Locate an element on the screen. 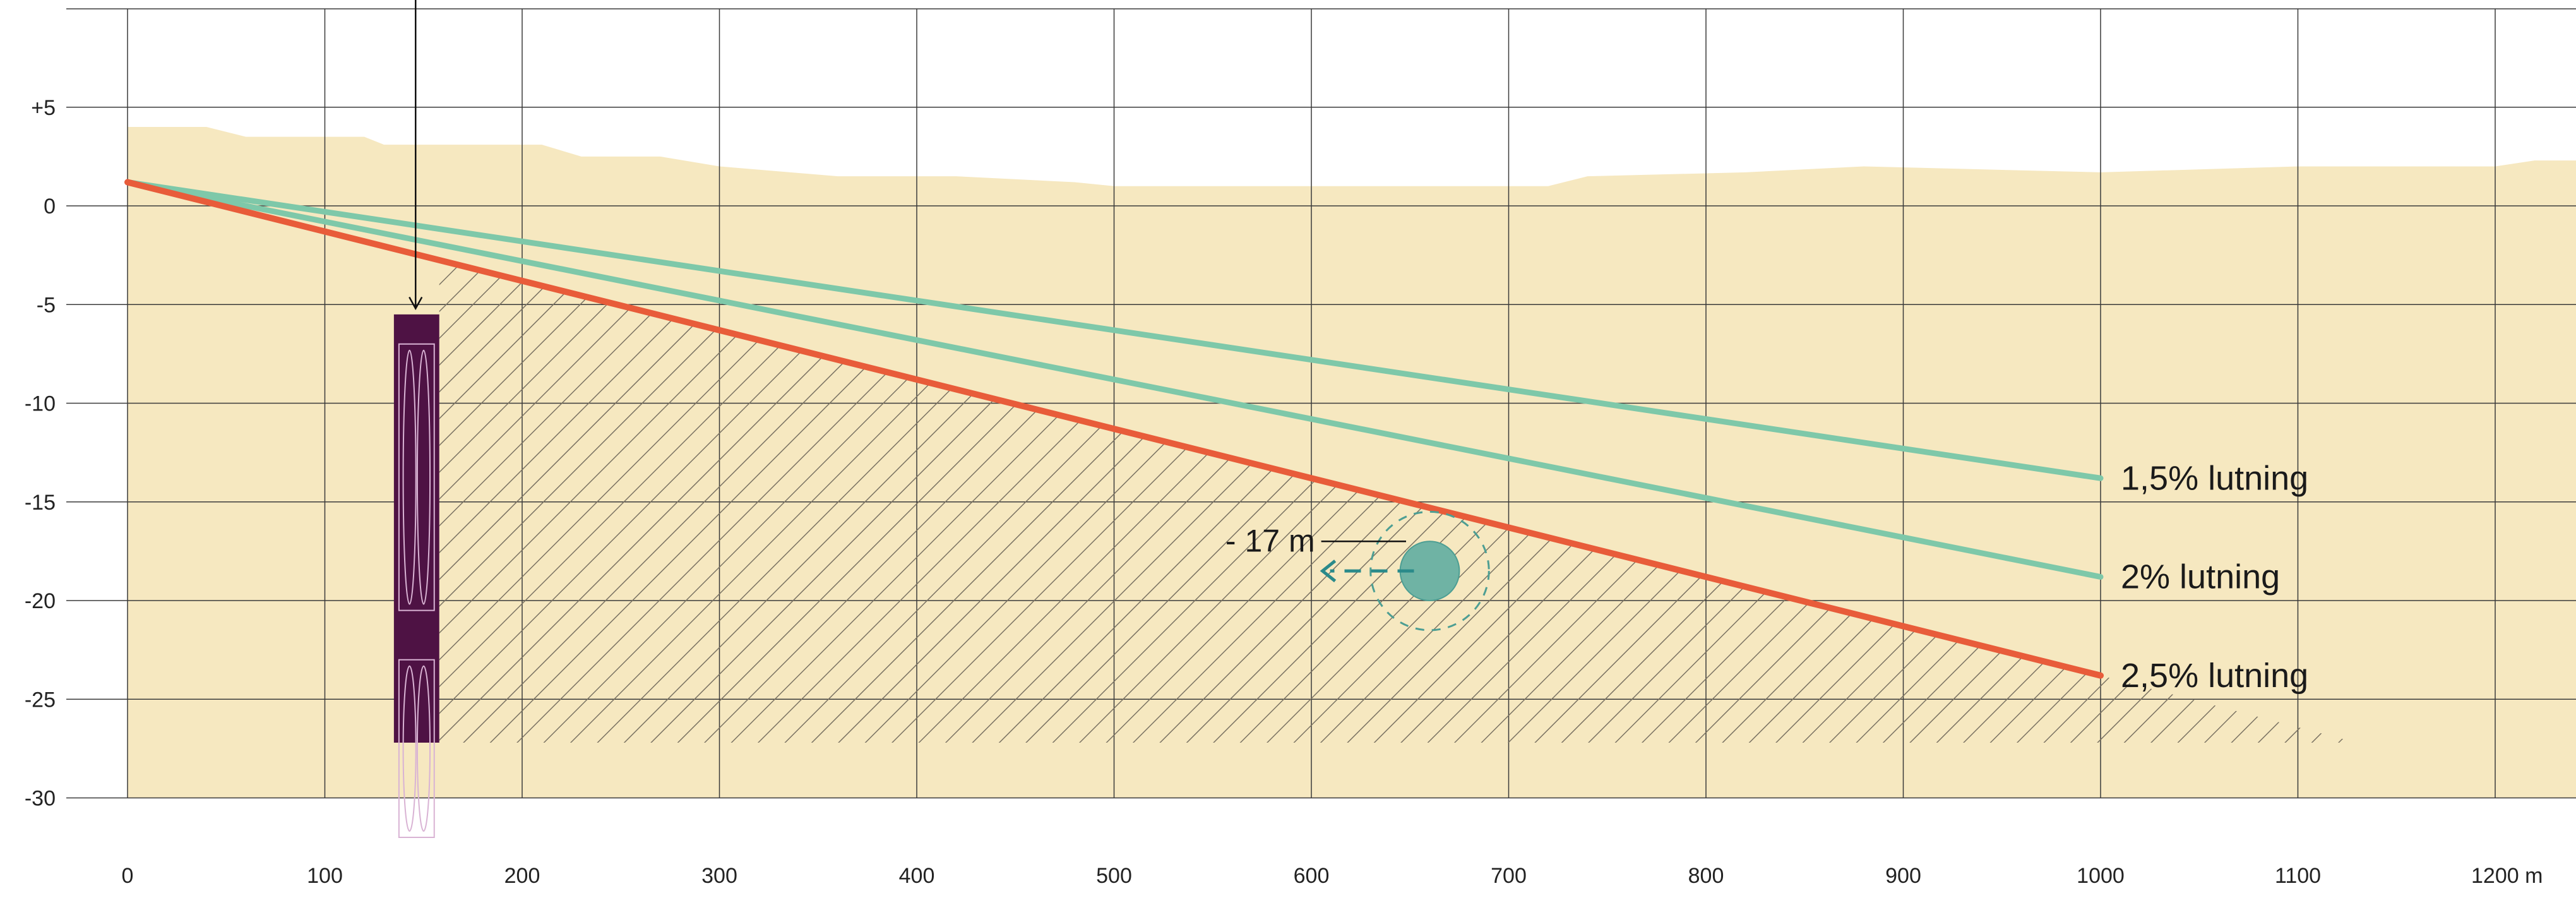  y-tick-label: -10 is located at coordinates (40, 404).